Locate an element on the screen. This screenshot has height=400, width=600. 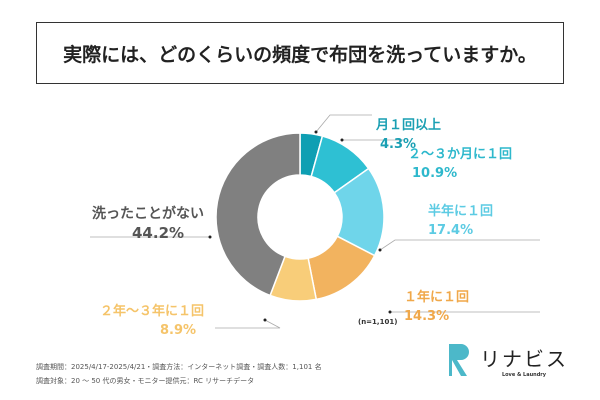
label-half-year: 半年に１回 17.4% is located at coordinates (460, 221).